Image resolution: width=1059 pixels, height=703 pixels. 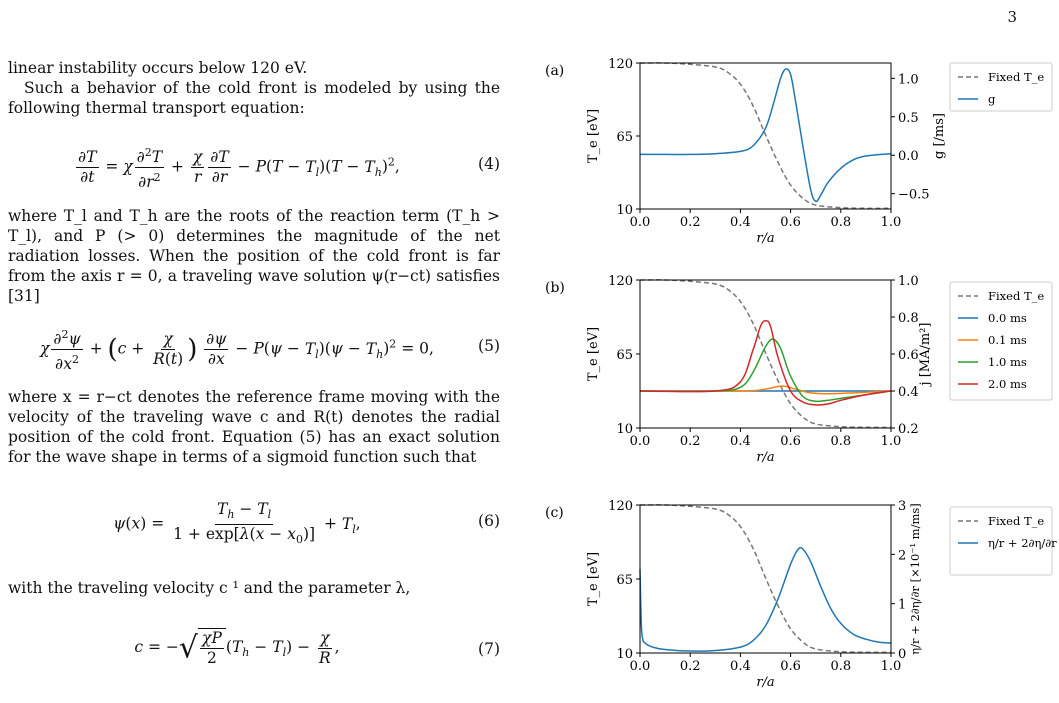 I want to click on y2-tick-label: 1, so click(x=902, y=605).